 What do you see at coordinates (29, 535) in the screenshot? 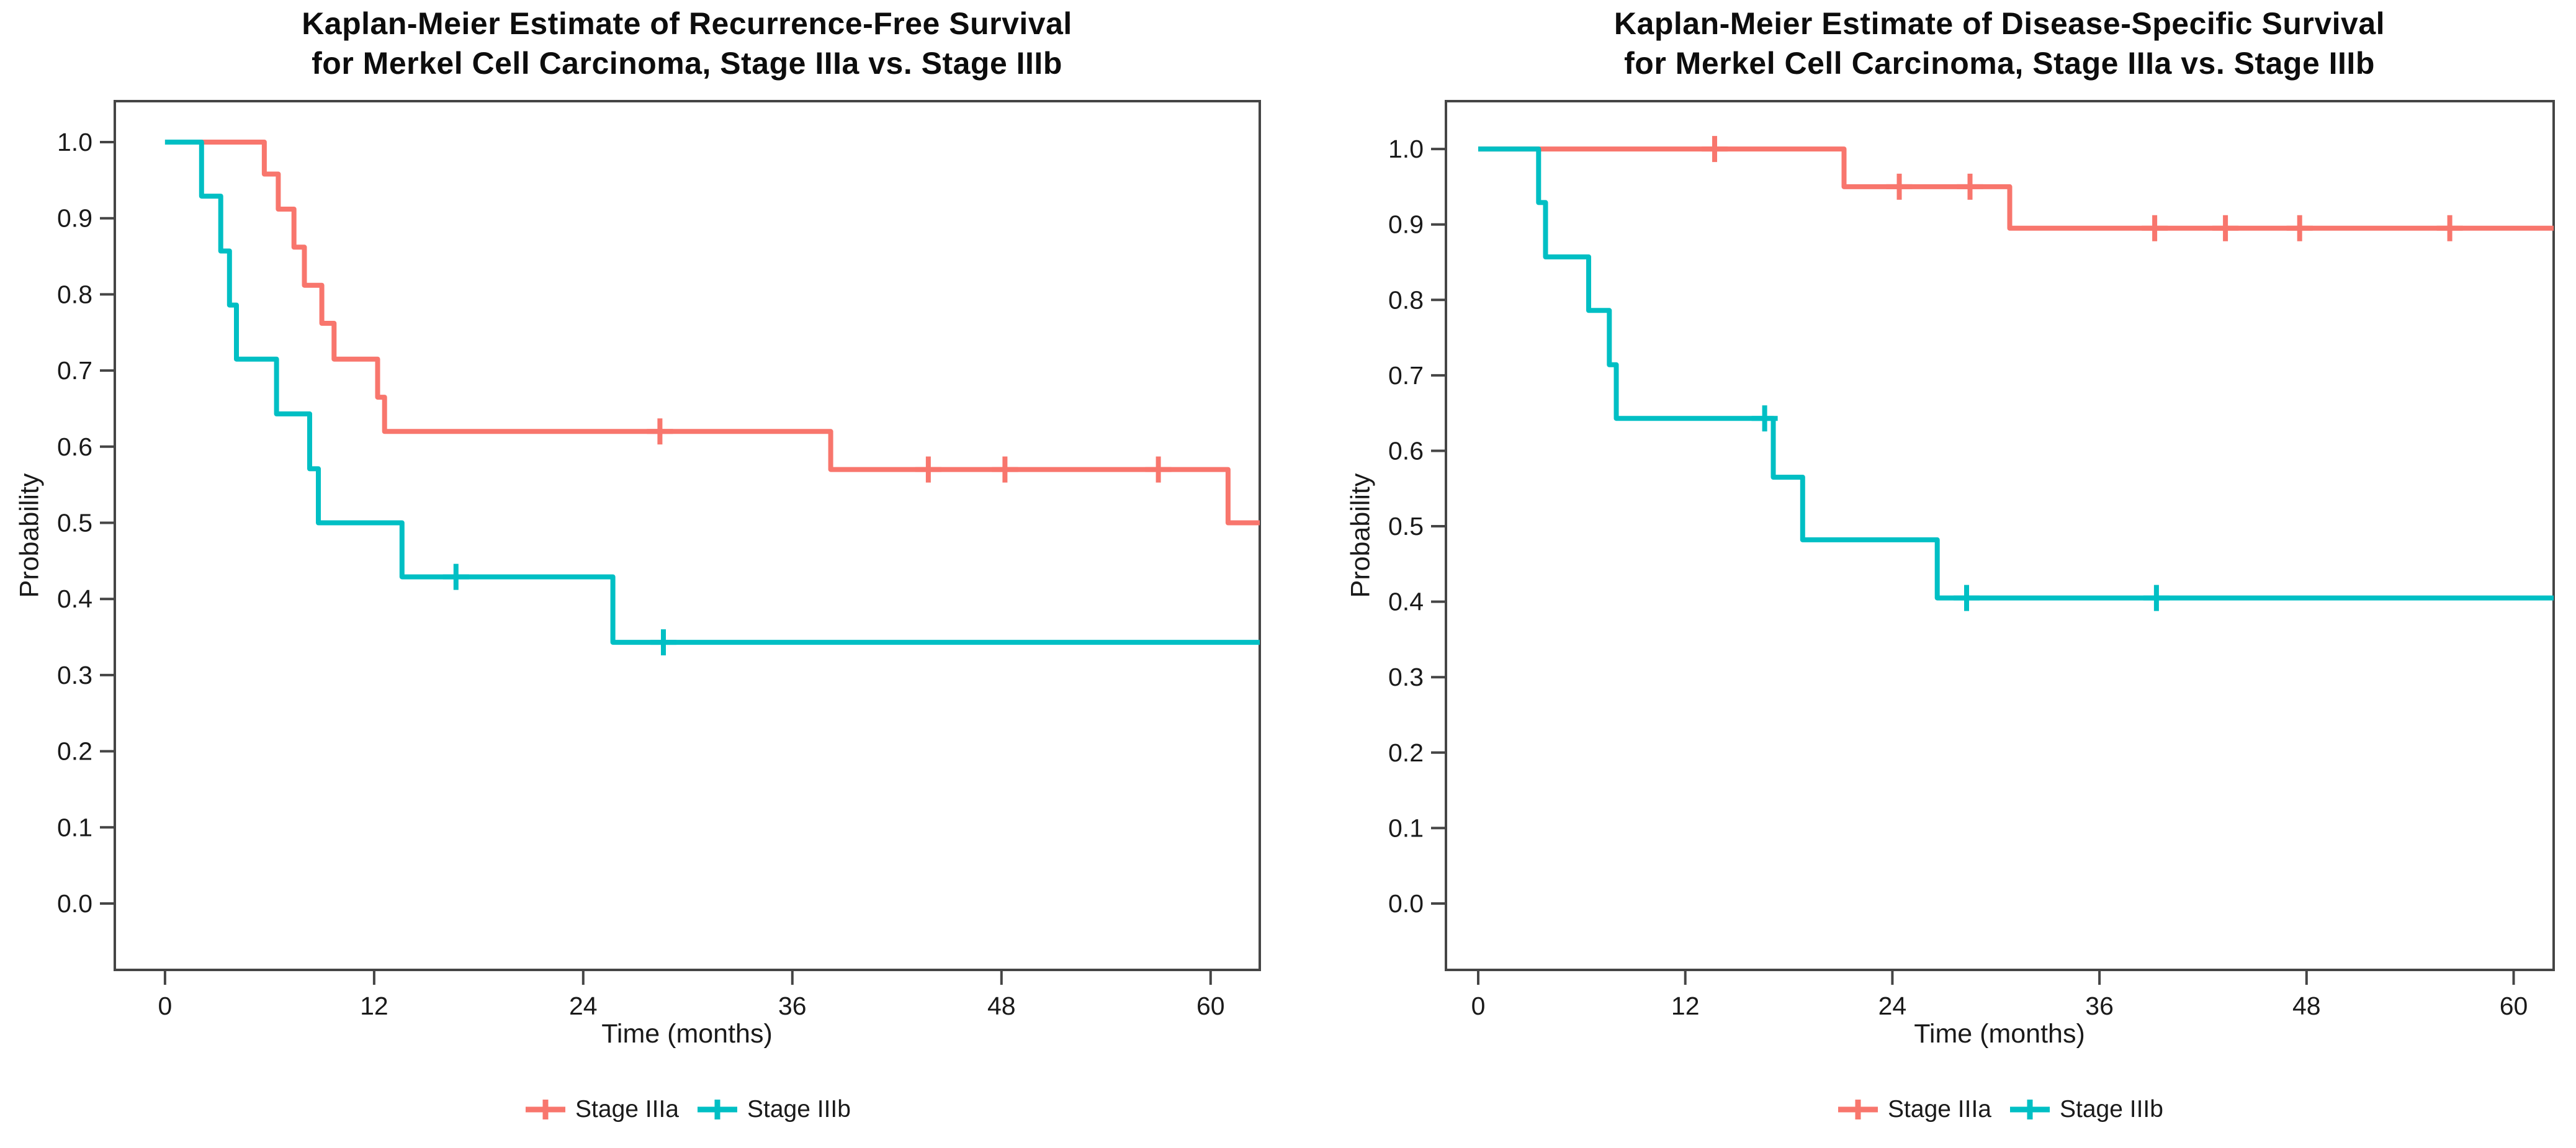
I see `left-y-axis-label: Probability` at bounding box center [29, 535].